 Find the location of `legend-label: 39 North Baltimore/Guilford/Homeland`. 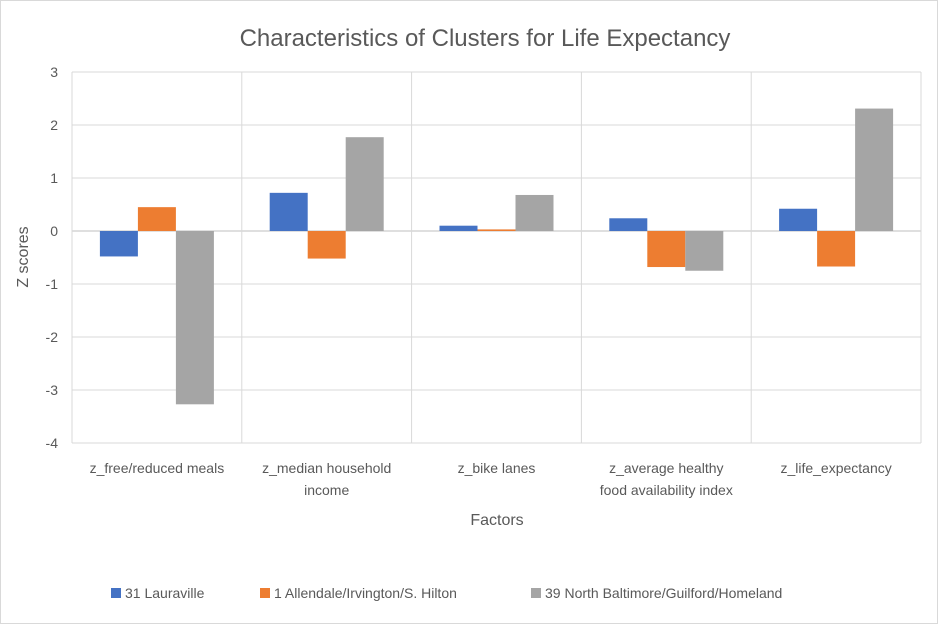

legend-label: 39 North Baltimore/Guilford/Homeland is located at coordinates (663, 593).